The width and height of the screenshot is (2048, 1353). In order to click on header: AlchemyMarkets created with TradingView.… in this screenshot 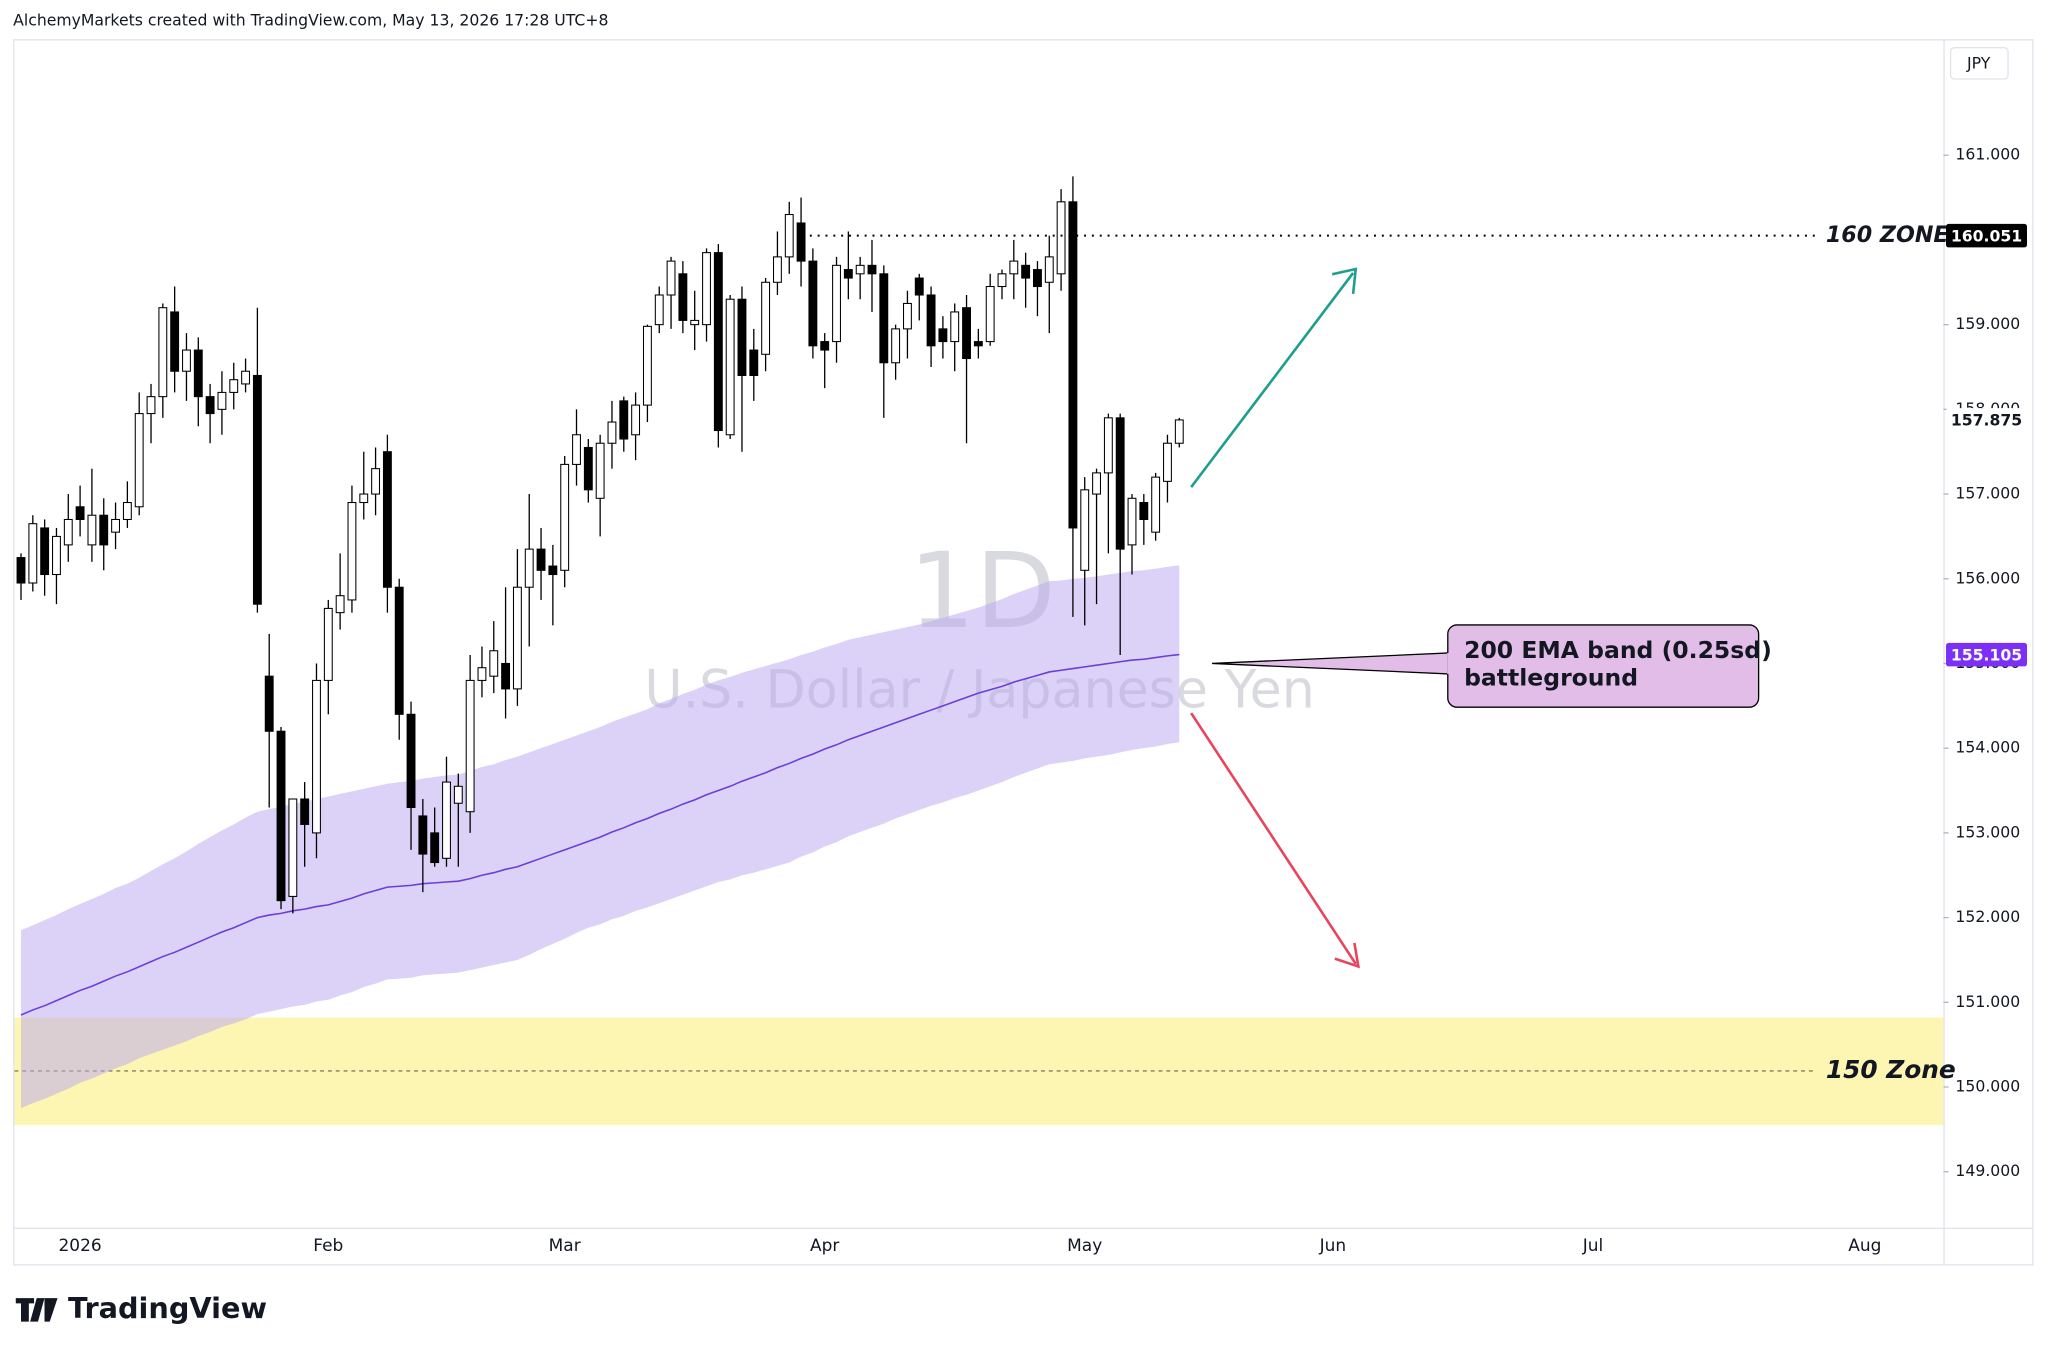, I will do `click(310, 19)`.